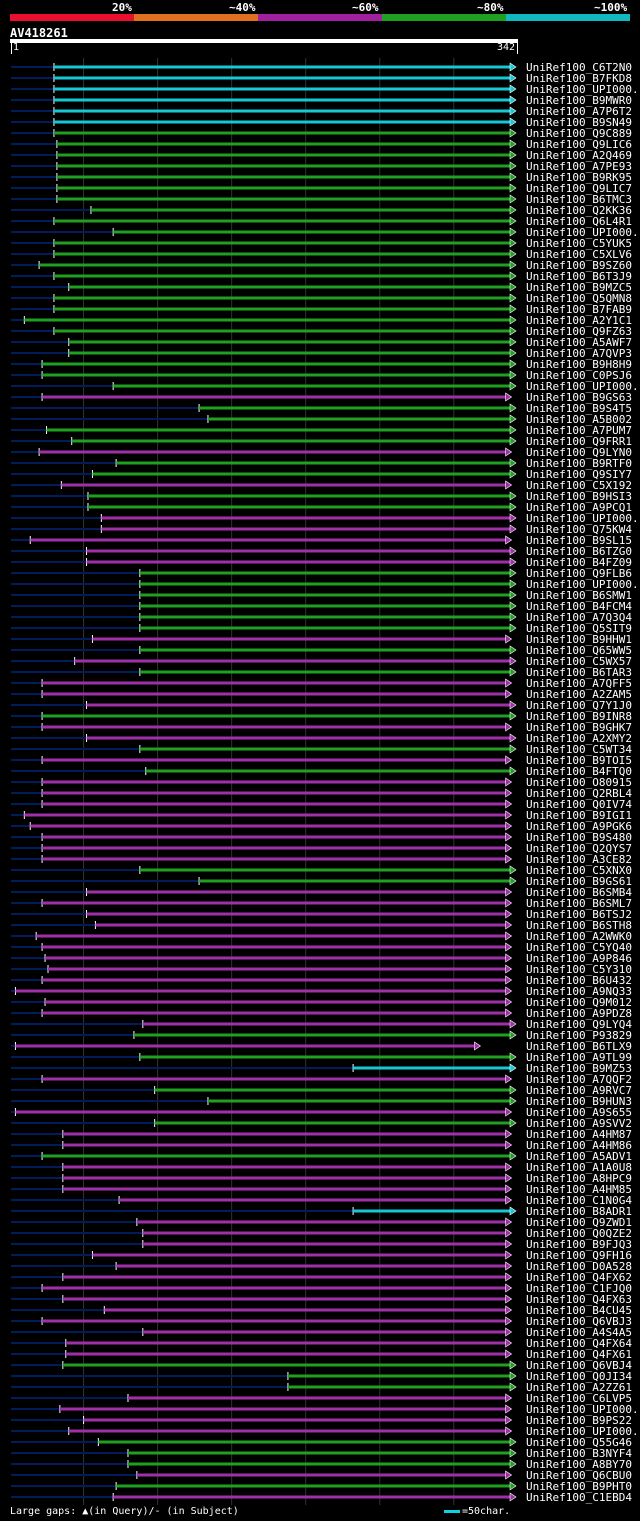  I want to click on hit-row: UniRef100_A1A0U8, so click(321, 1167).